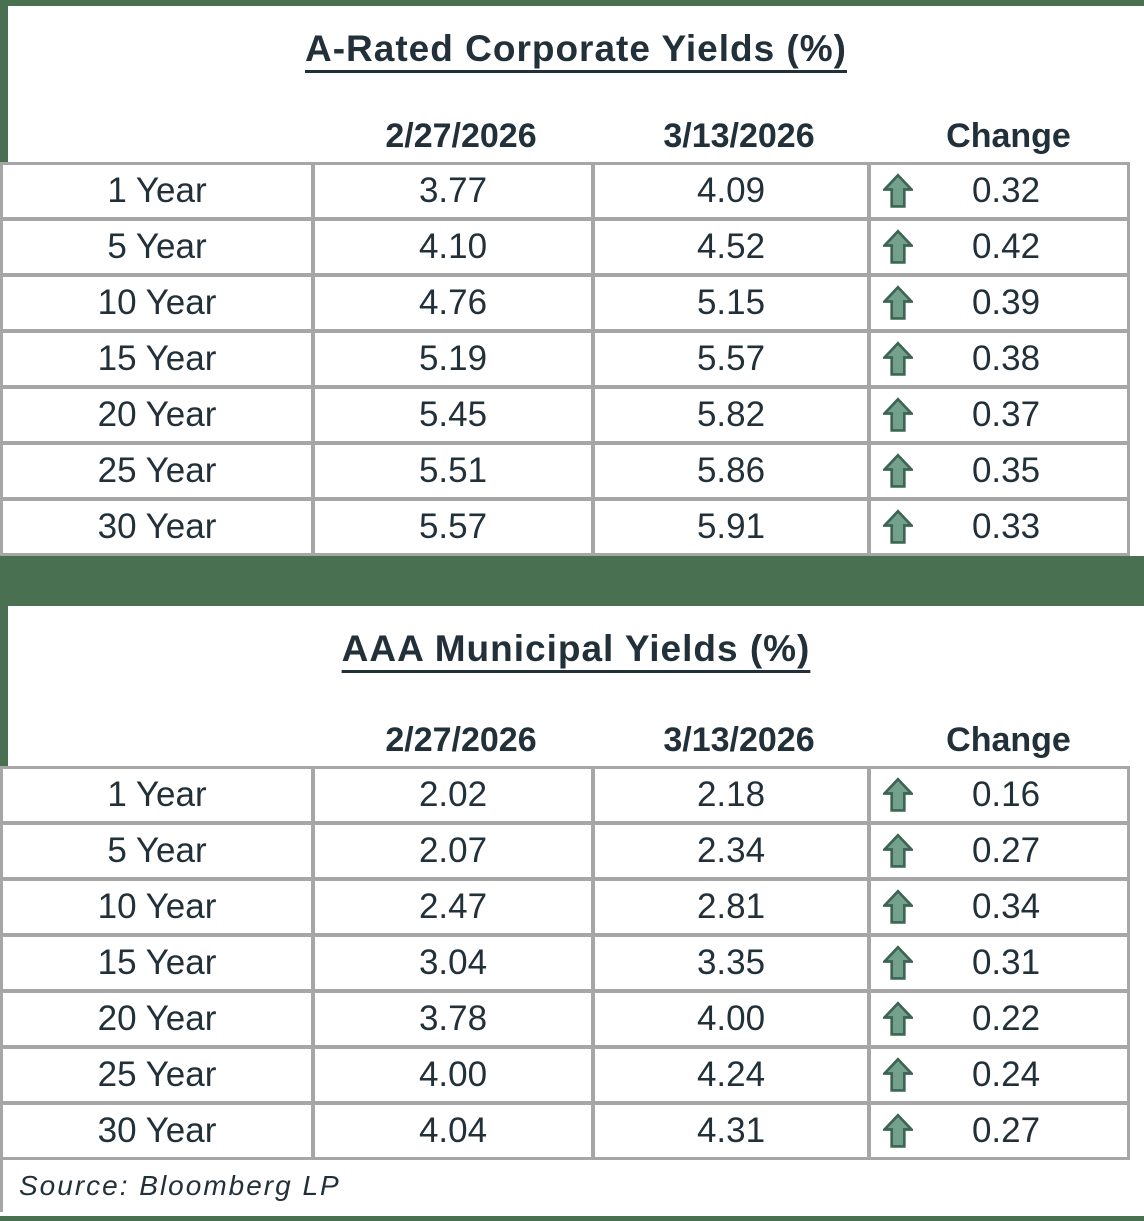  What do you see at coordinates (157, 359) in the screenshot?
I see `row-label: 15 Year` at bounding box center [157, 359].